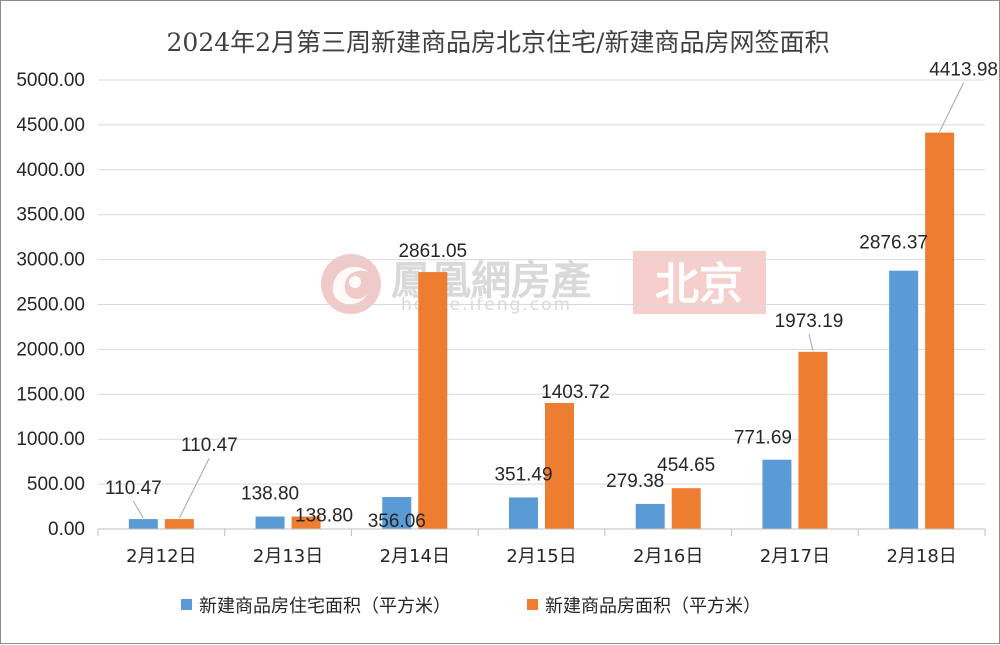 This screenshot has width=1000, height=645. Describe the element at coordinates (432, 251) in the screenshot. I see `data-label: 2861.05` at that location.